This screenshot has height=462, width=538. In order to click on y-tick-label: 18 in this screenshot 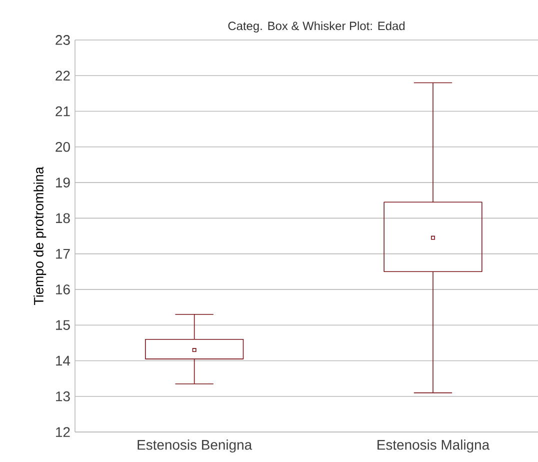, I will do `click(63, 218)`.